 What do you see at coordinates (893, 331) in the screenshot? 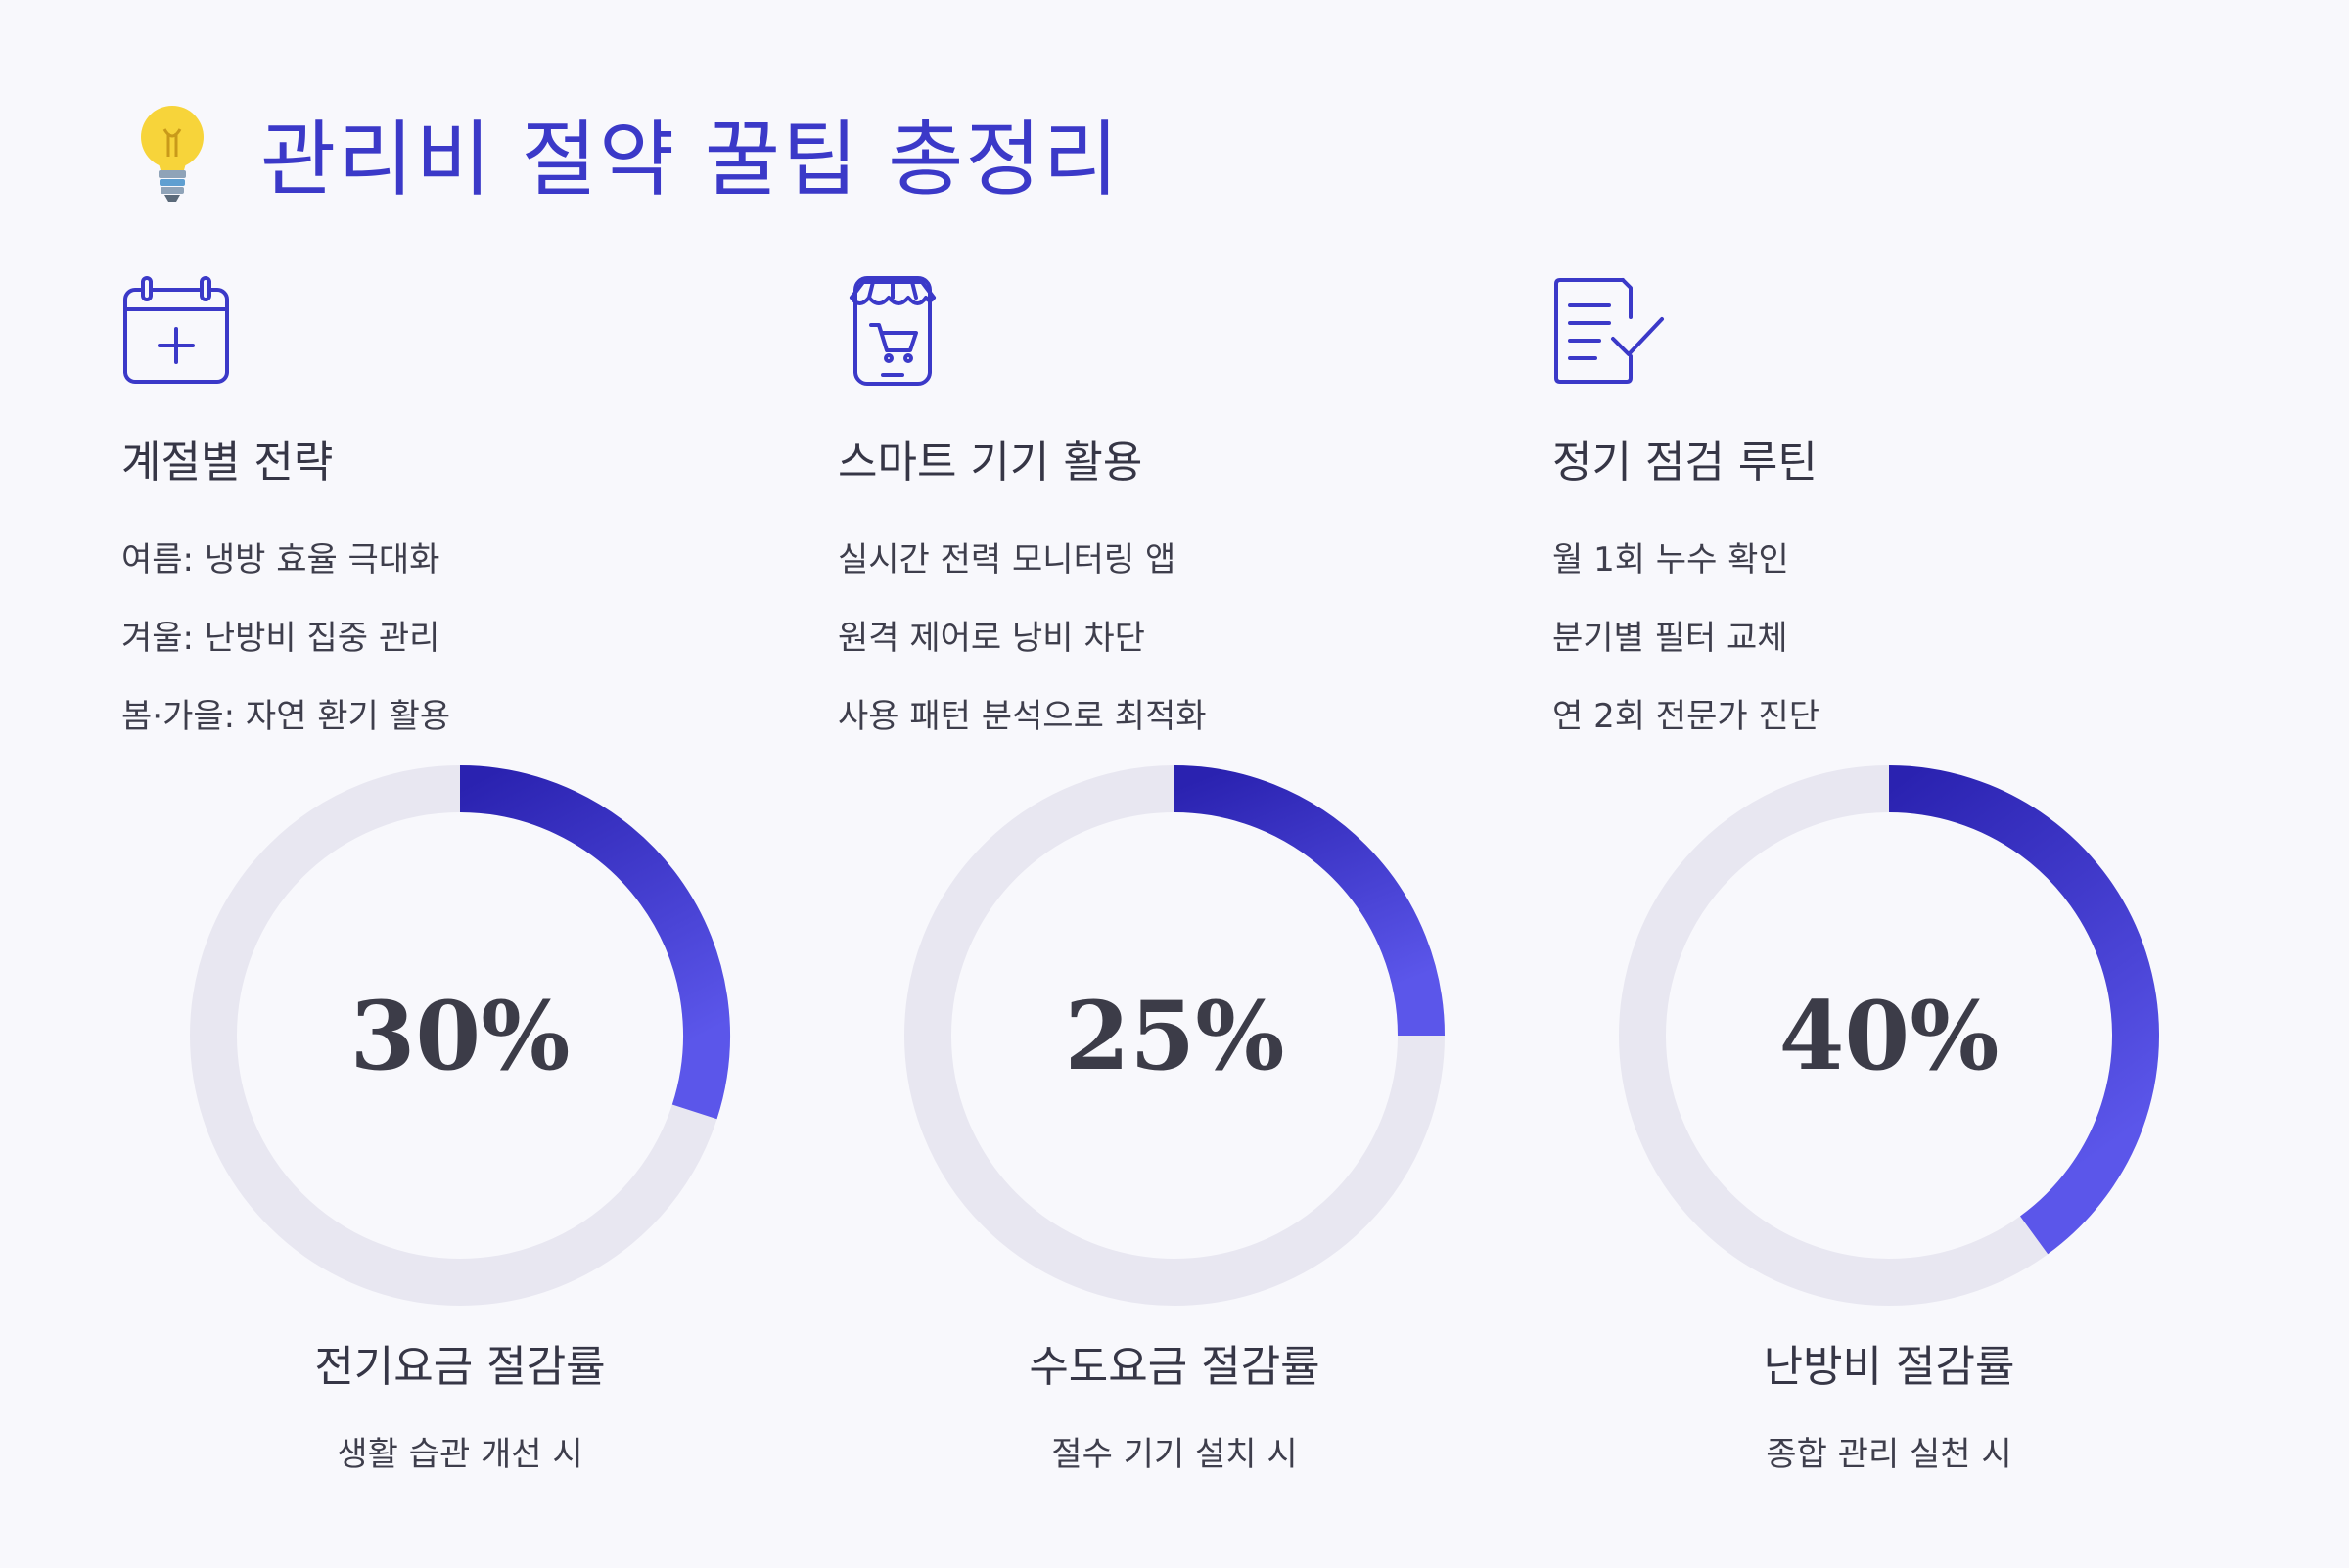
I see `smartphone-shop-icon` at bounding box center [893, 331].